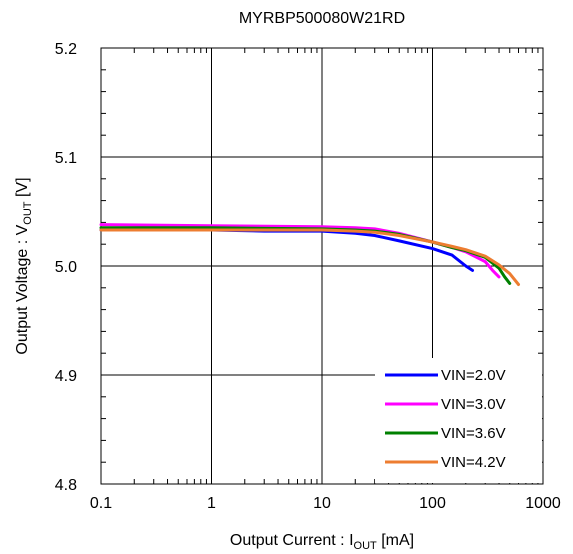  I want to click on y-axis-label: Output Voltage : VOUT [V], so click(24, 265).